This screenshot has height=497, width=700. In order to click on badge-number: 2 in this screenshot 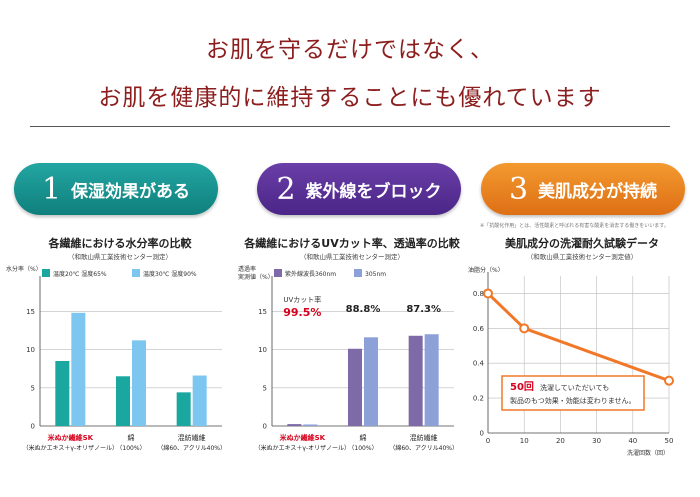, I will do `click(286, 189)`.